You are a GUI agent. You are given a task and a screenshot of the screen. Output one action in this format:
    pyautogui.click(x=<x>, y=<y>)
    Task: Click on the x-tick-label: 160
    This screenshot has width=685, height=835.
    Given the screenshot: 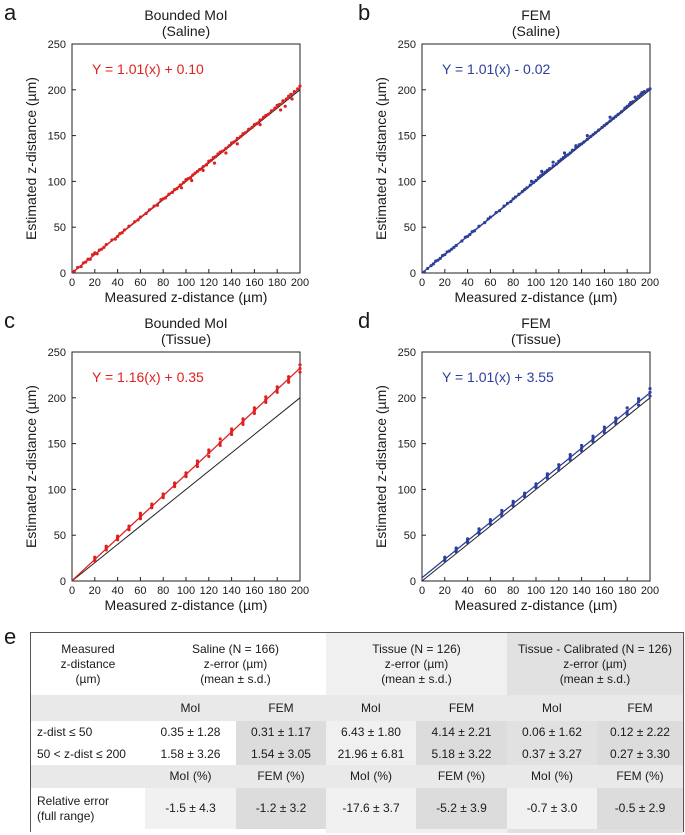 What is the action you would take?
    pyautogui.click(x=254, y=283)
    